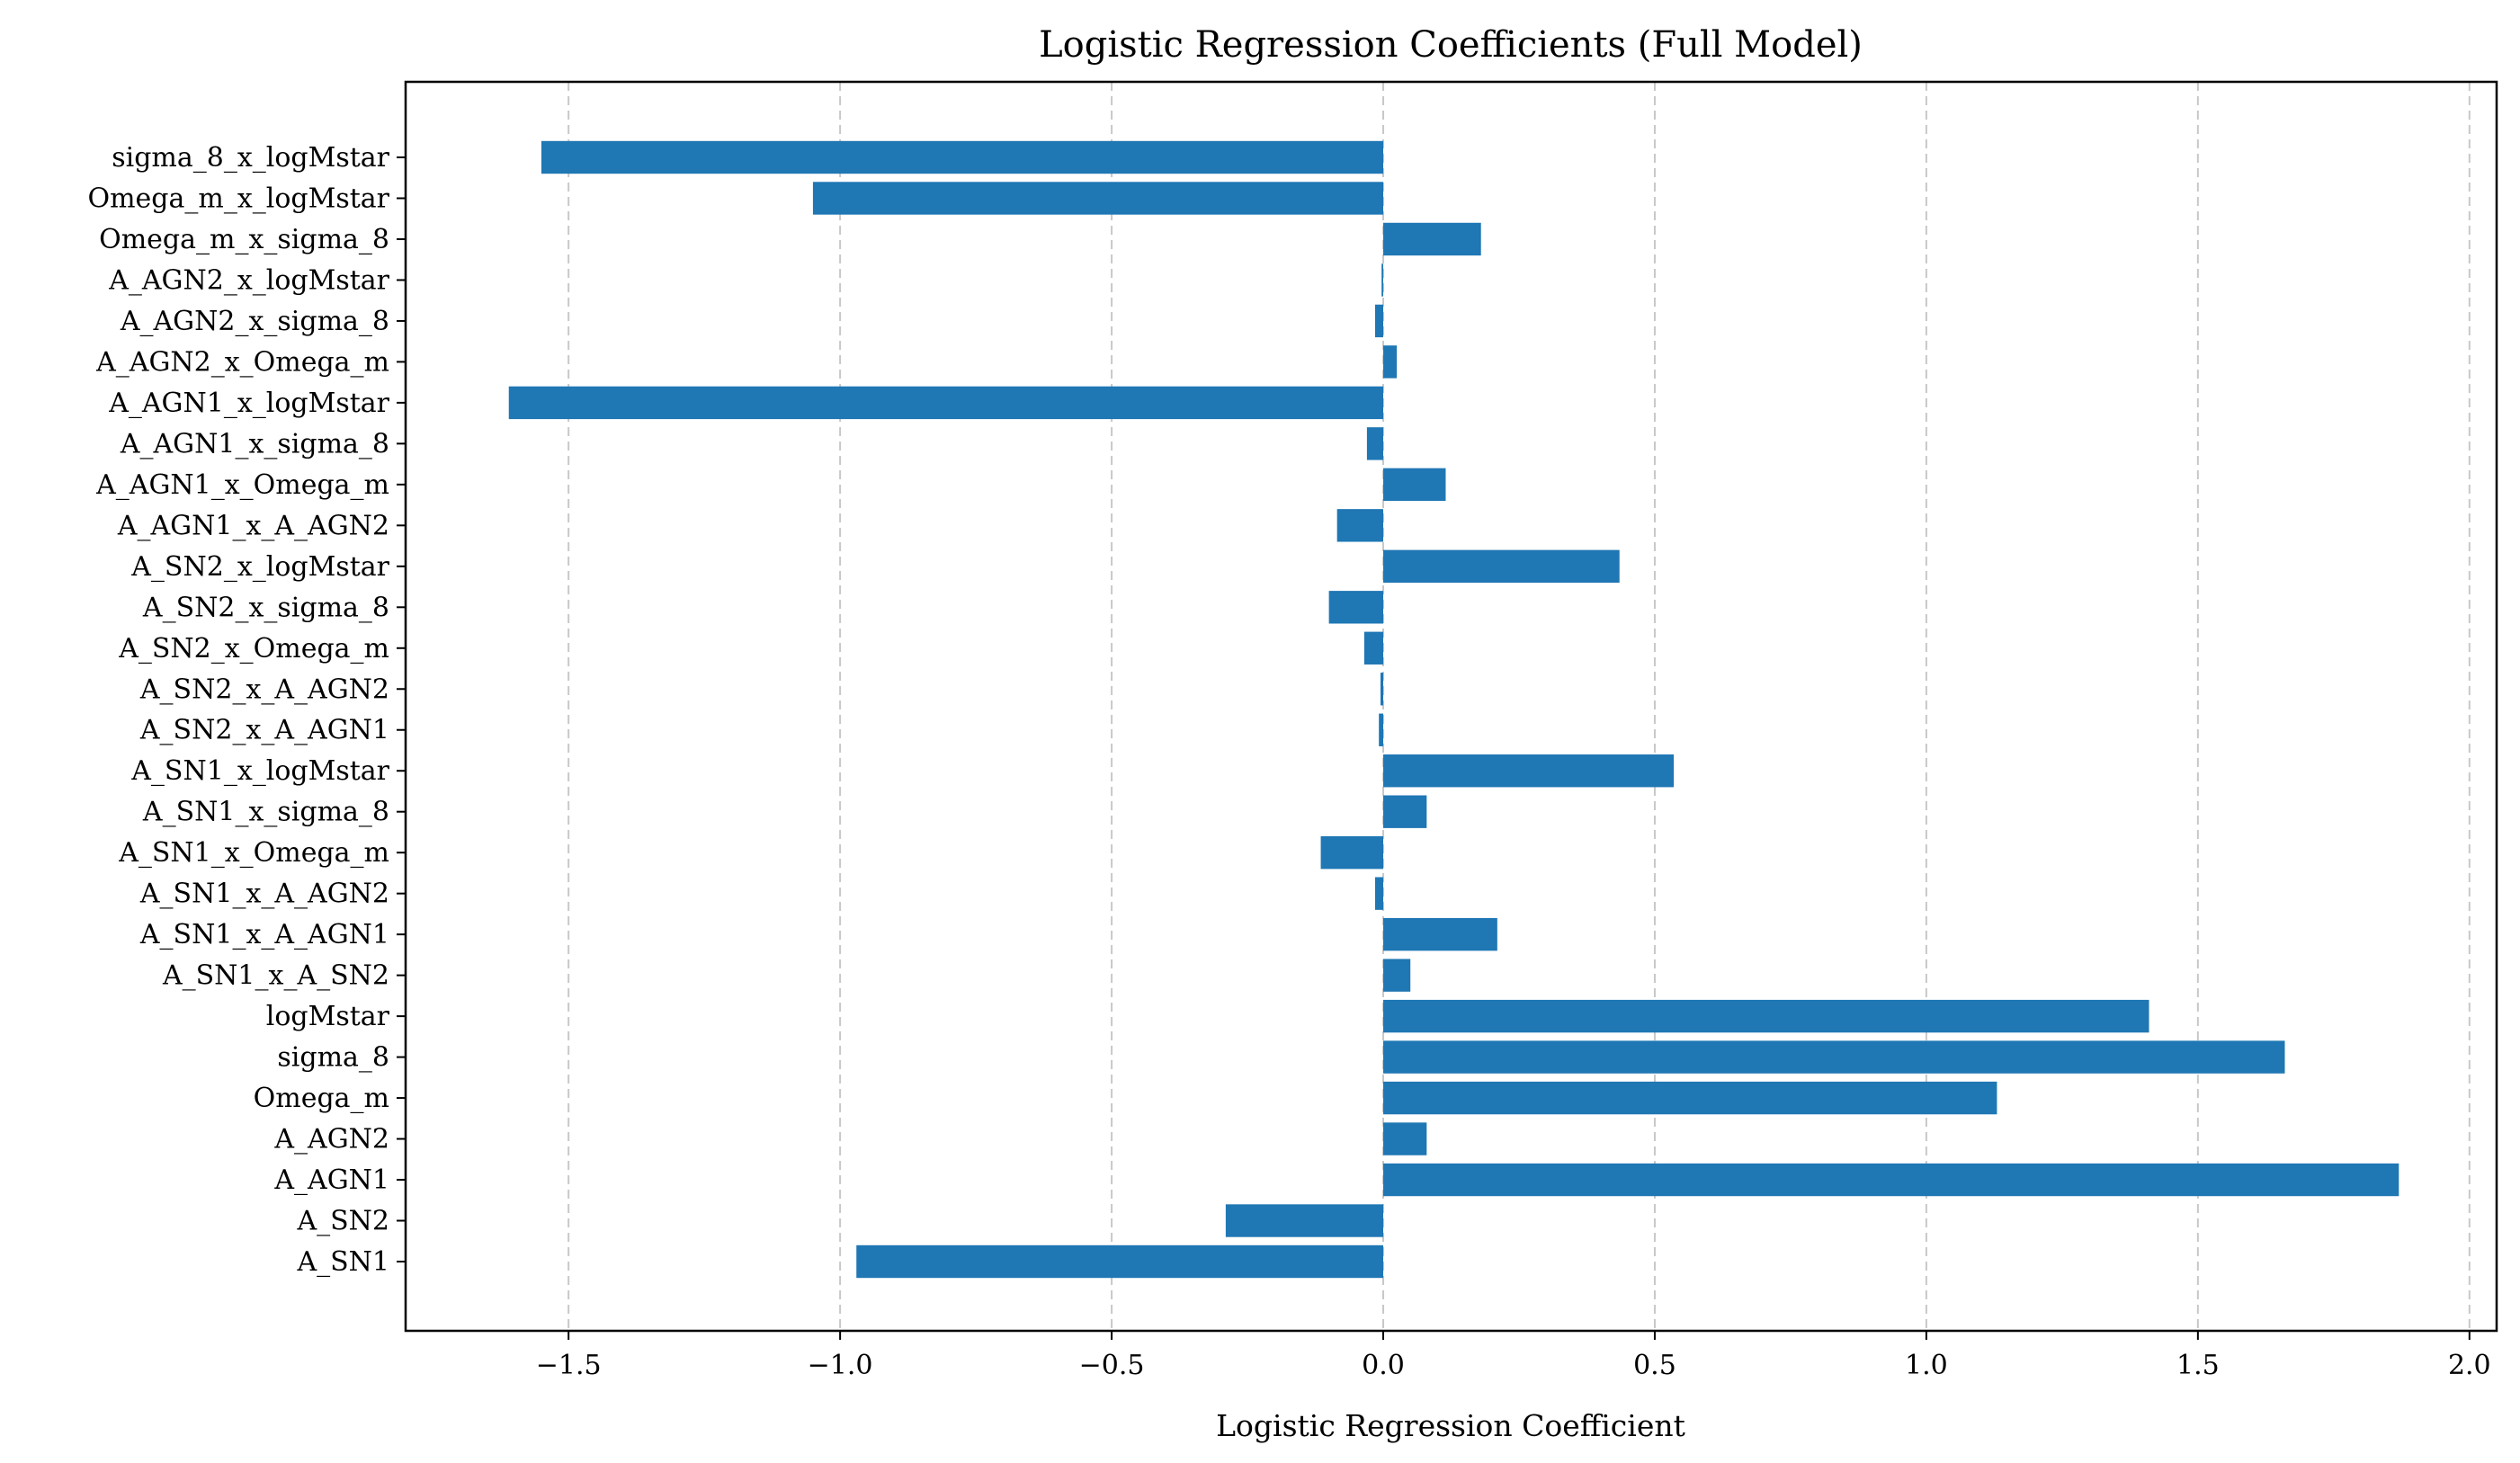 The width and height of the screenshot is (2520, 1463). I want to click on bar-a-sn1-x-omega-m, so click(1352, 852).